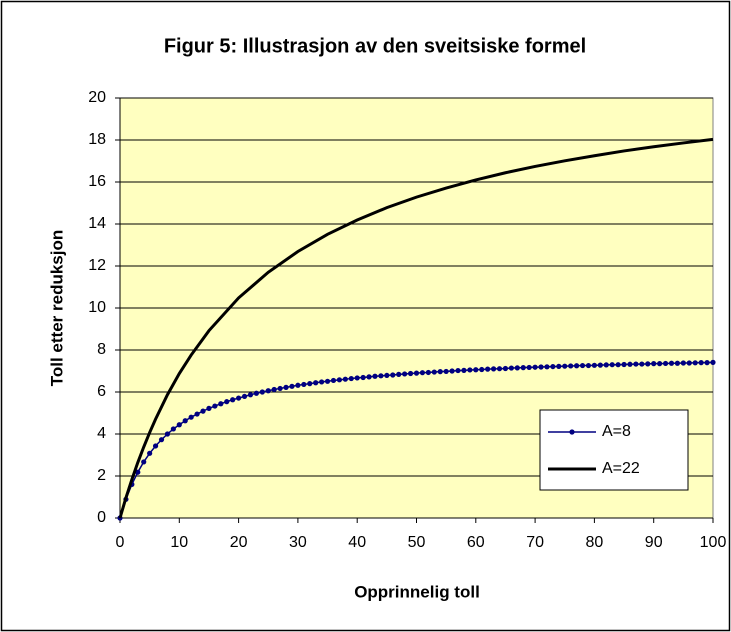 This screenshot has height=632, width=731. Describe the element at coordinates (101, 517) in the screenshot. I see `y-tick-label: 0` at that location.